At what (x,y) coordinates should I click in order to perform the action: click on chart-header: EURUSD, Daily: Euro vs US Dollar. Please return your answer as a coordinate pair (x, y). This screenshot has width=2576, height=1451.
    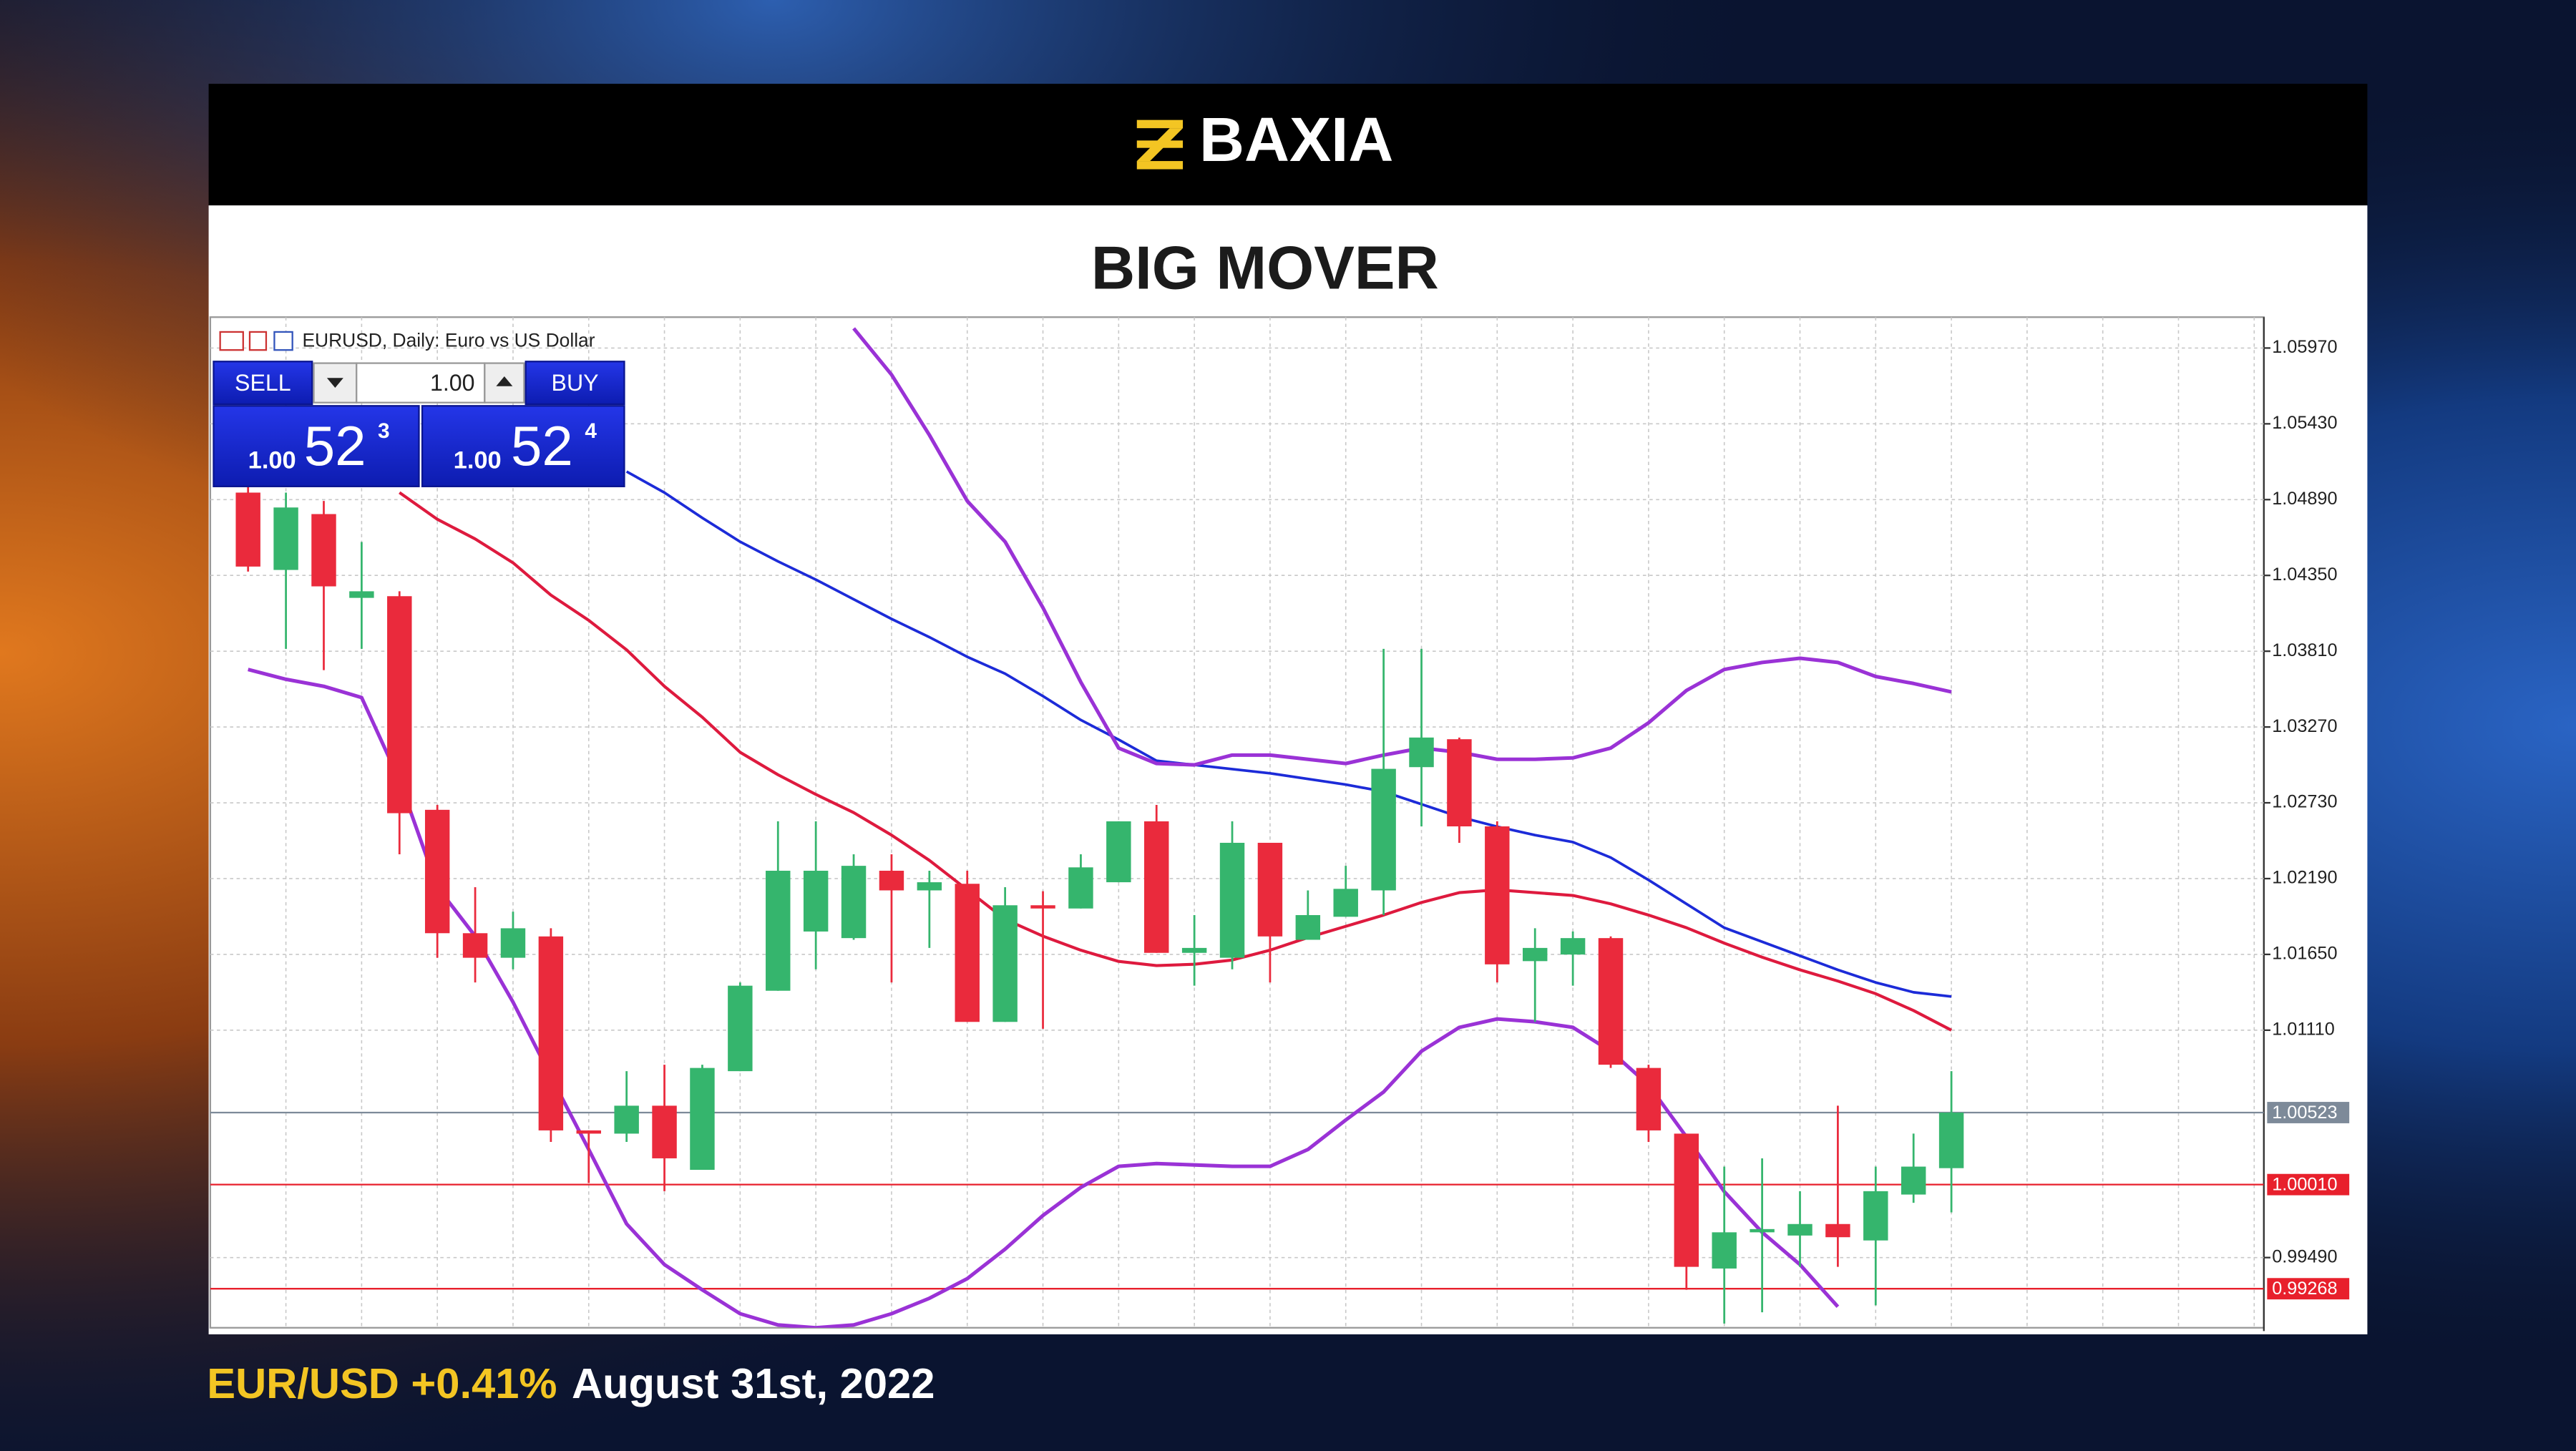
    Looking at the image, I should click on (407, 340).